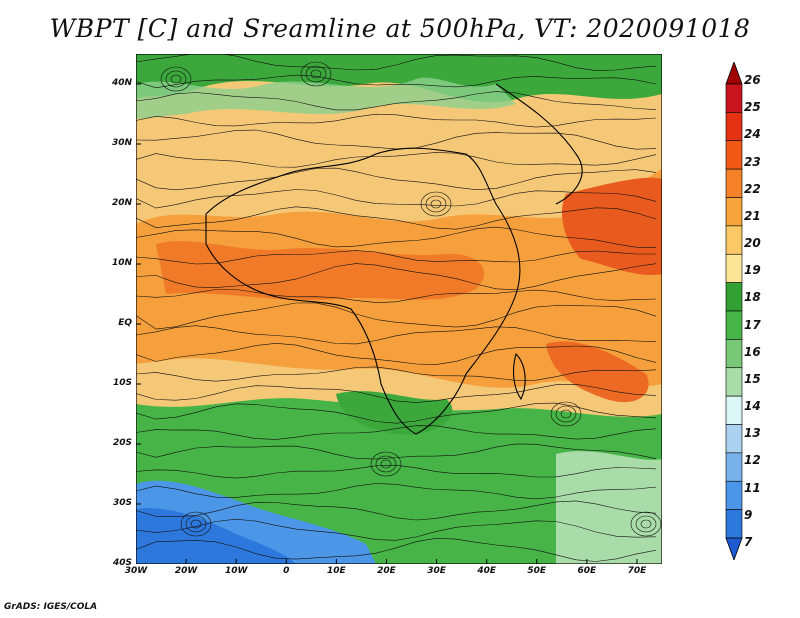 The height and width of the screenshot is (618, 800). I want to click on wbpt-region-north-green, so click(399, 78).